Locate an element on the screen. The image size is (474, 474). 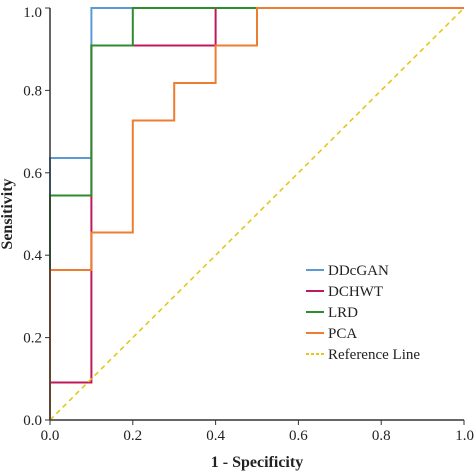
legend-label: DDcGAN is located at coordinates (358, 271).